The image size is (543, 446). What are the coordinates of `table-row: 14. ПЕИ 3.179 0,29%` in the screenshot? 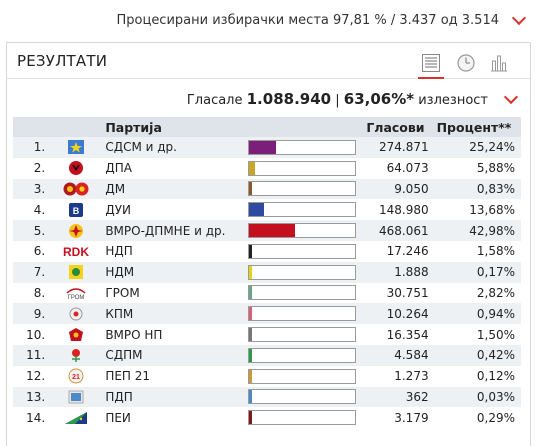 It's located at (267, 418).